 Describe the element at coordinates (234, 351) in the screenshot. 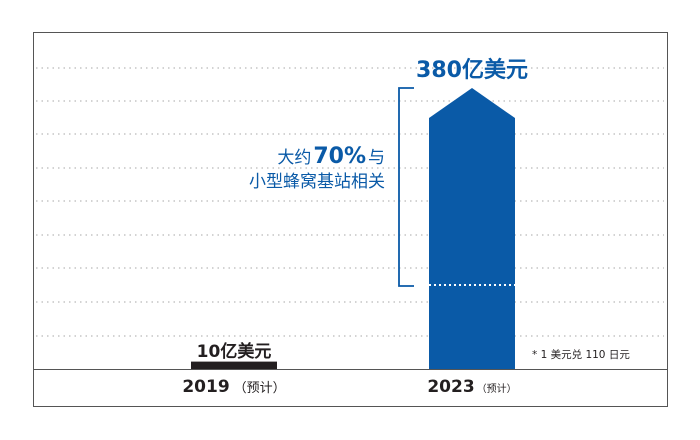

I see `value-label-2019: 10亿美元` at that location.